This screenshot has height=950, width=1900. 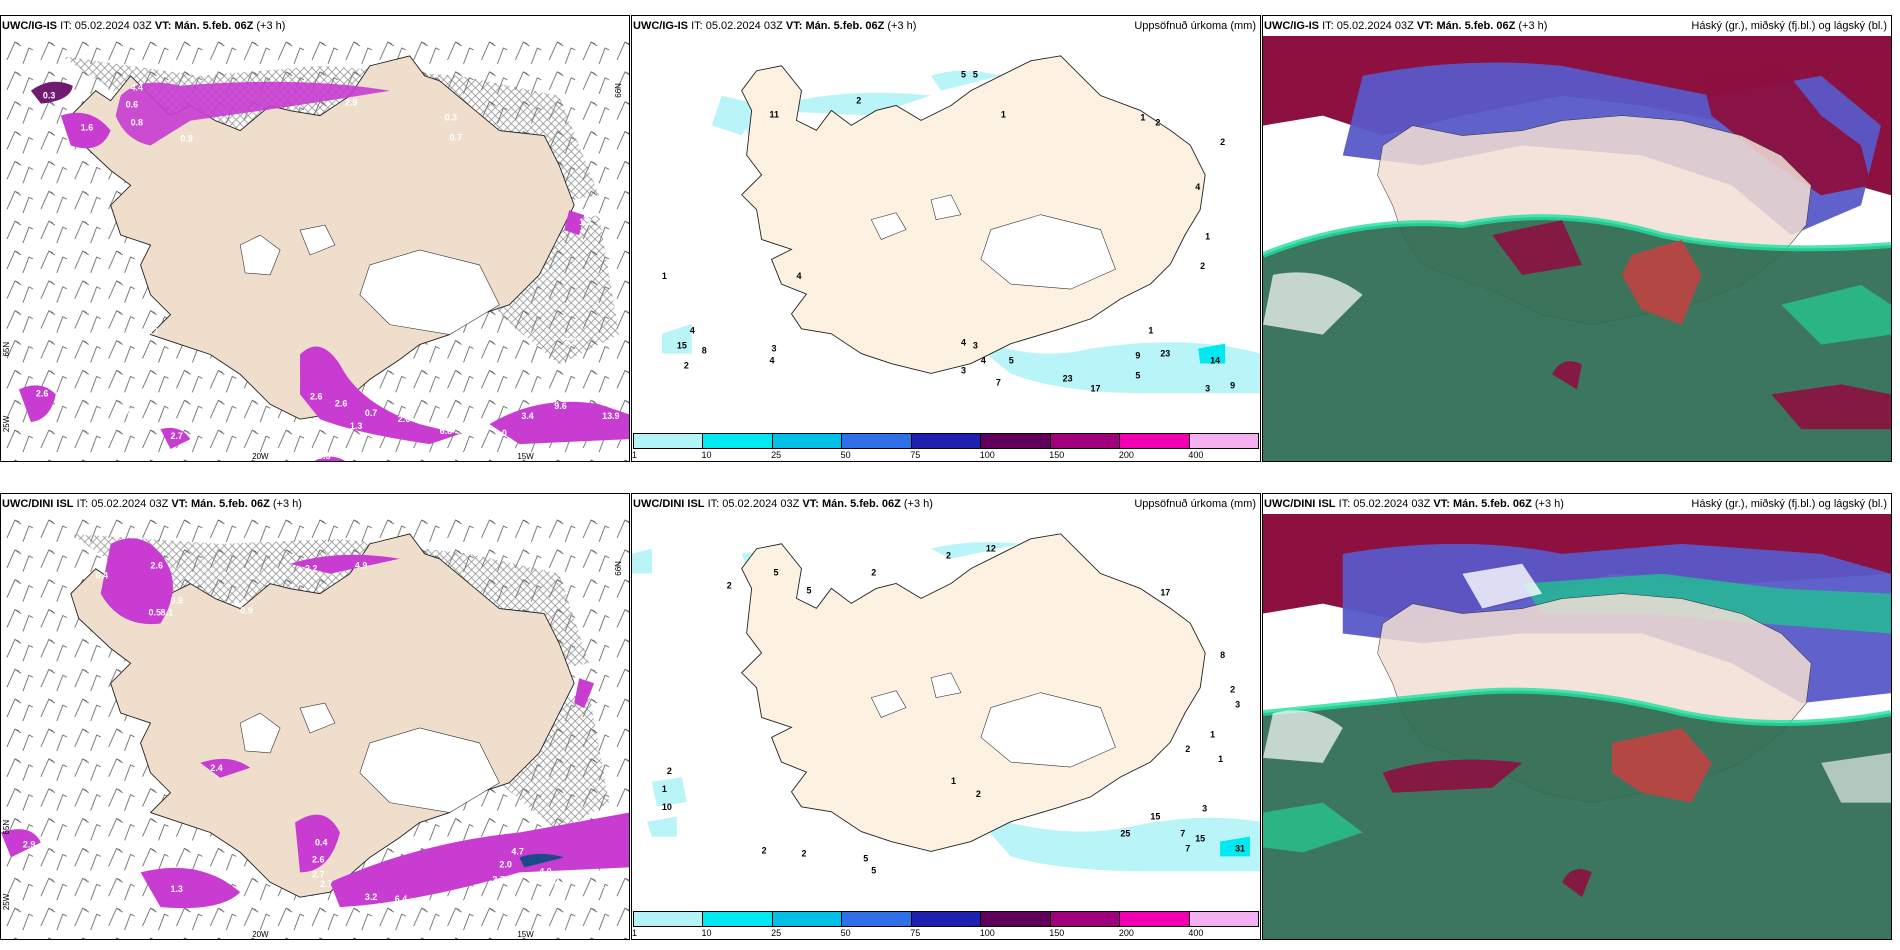 I want to click on precip-value: 17, so click(x=1096, y=388).